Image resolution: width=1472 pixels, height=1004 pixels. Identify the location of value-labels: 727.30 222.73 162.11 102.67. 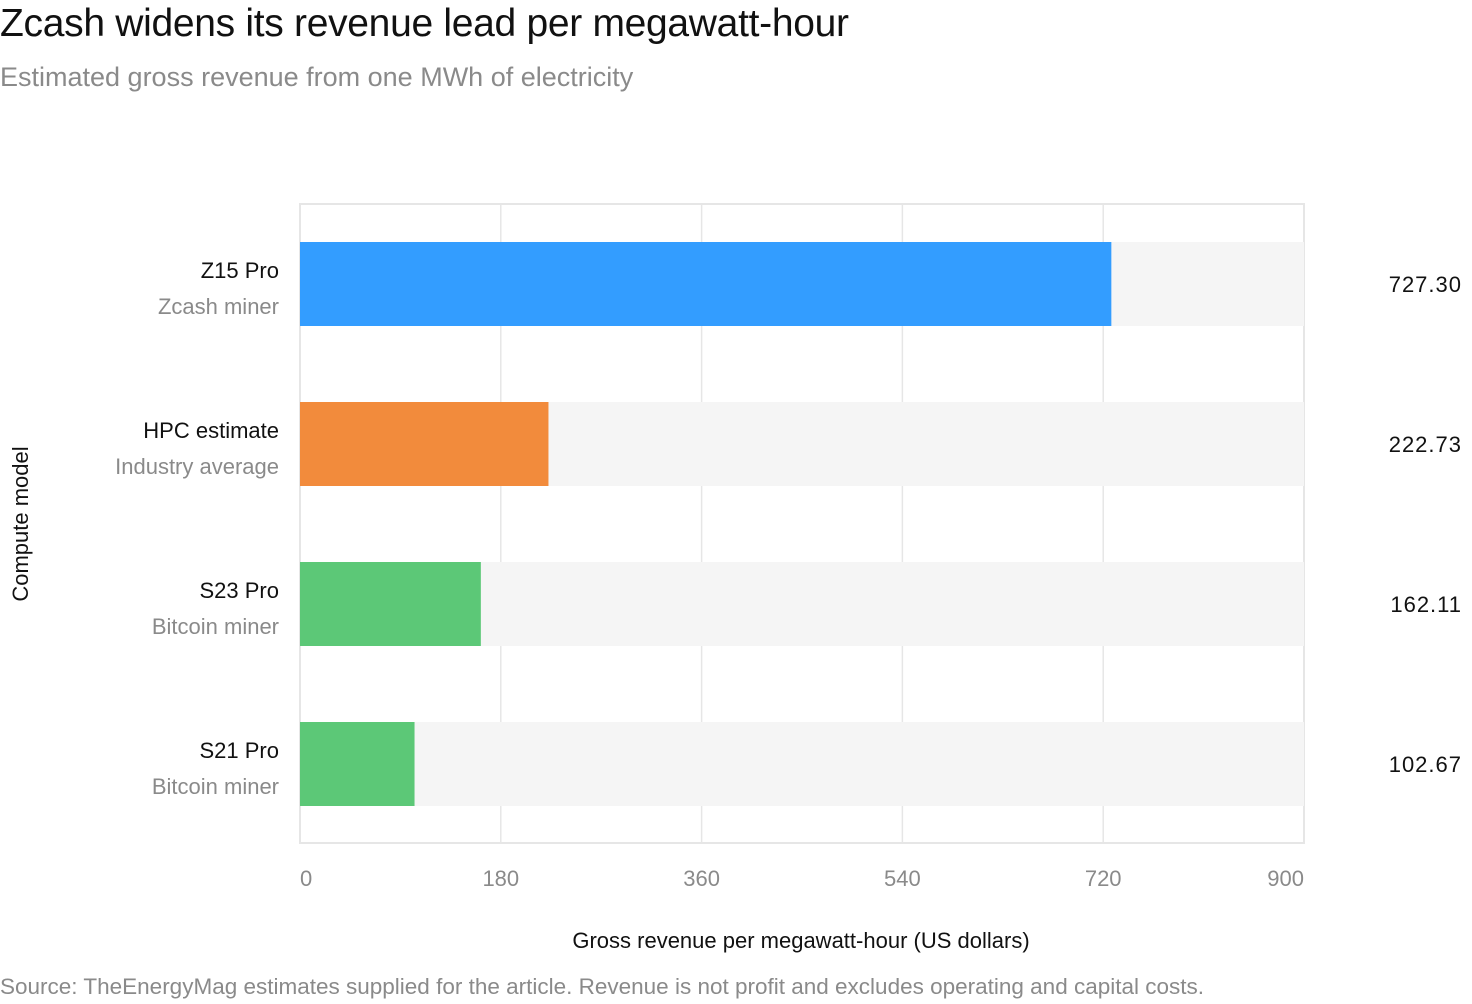
(1425, 524).